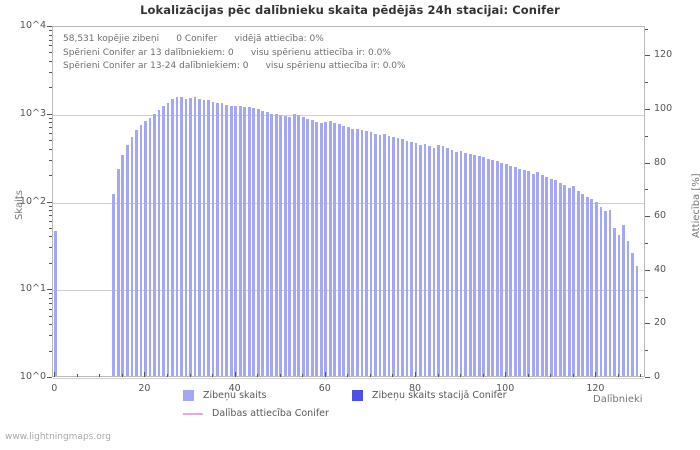 Image resolution: width=700 pixels, height=450 pixels. I want to click on y-left-tick-label: 10^1, so click(32, 289).